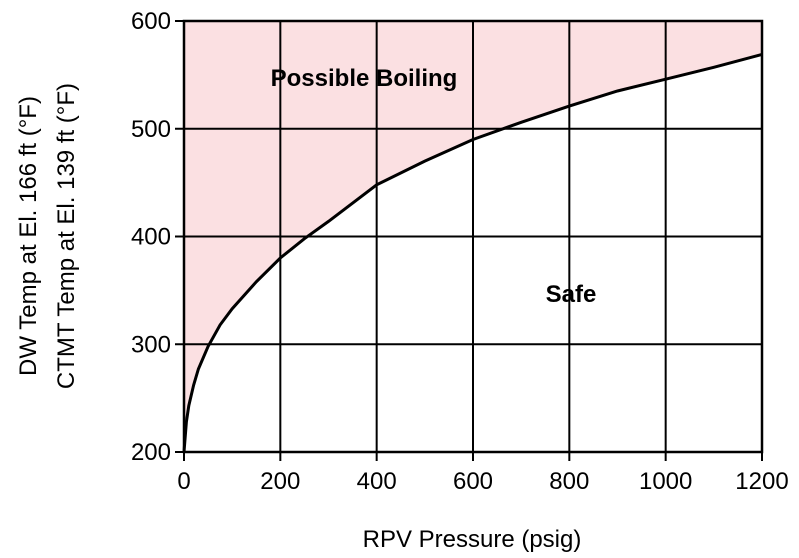 The image size is (799, 558). What do you see at coordinates (364, 78) in the screenshot?
I see `region-label-possible-boiling: Possible Boiling` at bounding box center [364, 78].